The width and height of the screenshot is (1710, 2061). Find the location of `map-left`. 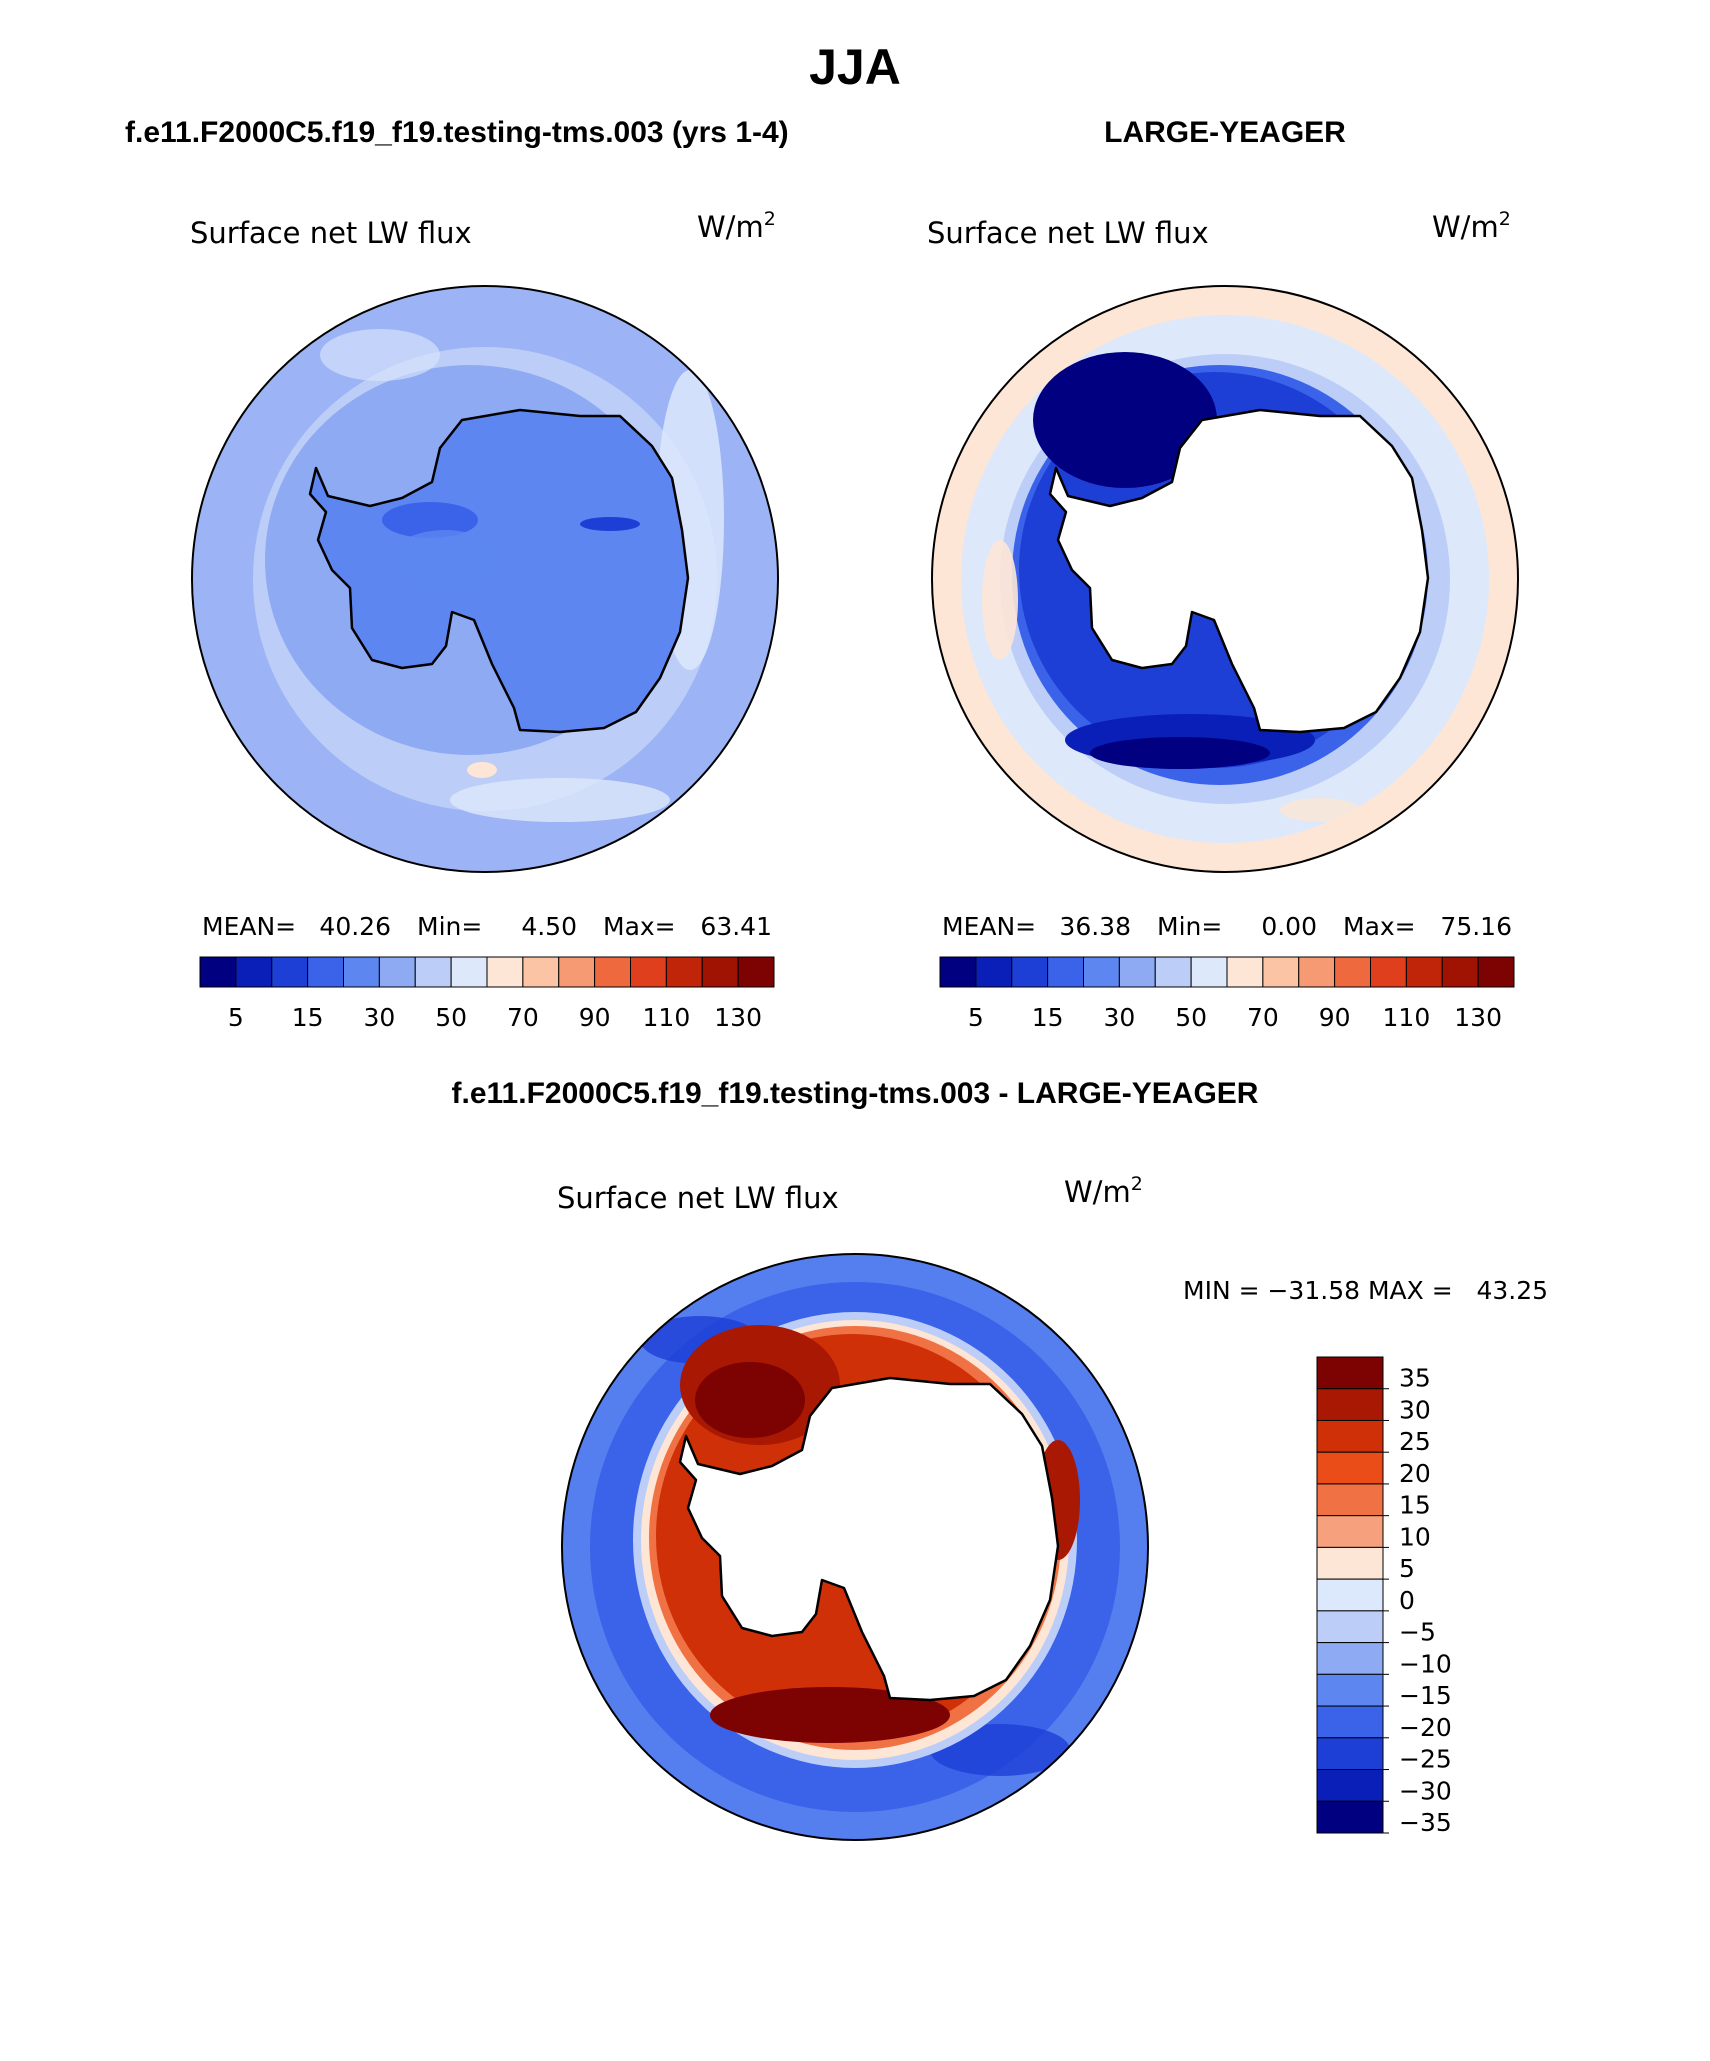

map-left is located at coordinates (485, 579).